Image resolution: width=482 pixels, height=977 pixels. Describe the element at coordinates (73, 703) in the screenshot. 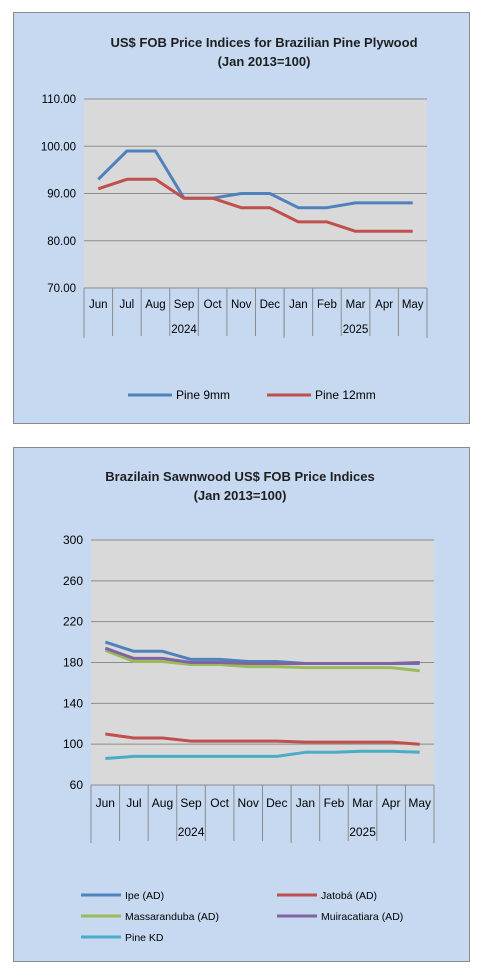

I see `y-tick-label: 140` at that location.